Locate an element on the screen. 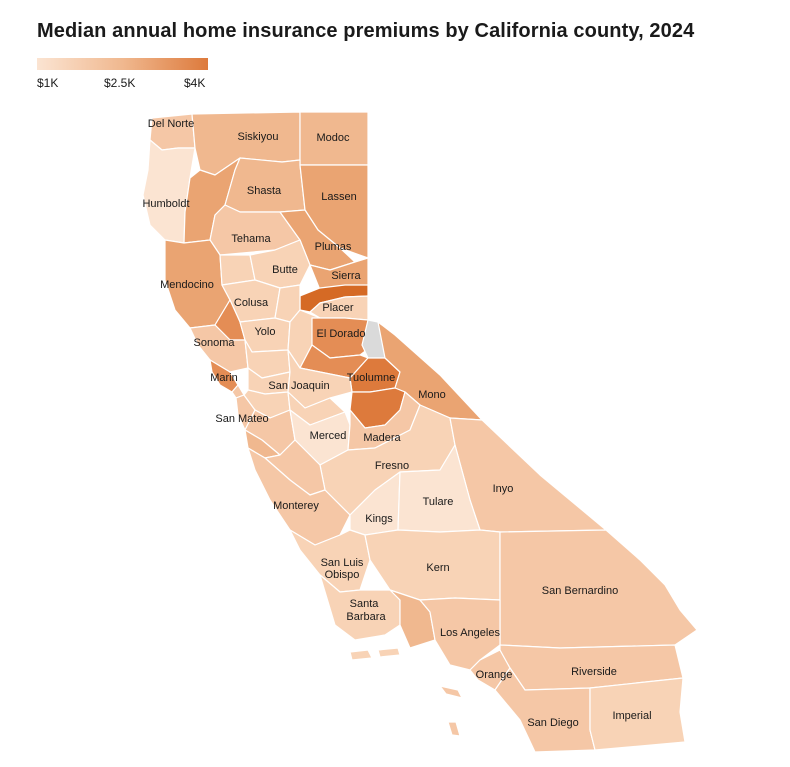  label-marin: Marin is located at coordinates (224, 378).